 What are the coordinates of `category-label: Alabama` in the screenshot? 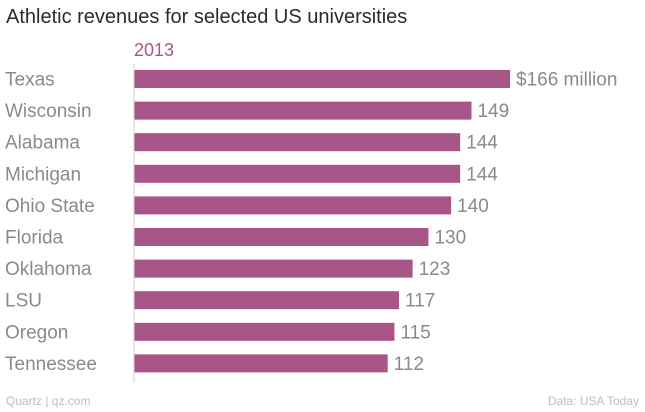 It's located at (42, 143).